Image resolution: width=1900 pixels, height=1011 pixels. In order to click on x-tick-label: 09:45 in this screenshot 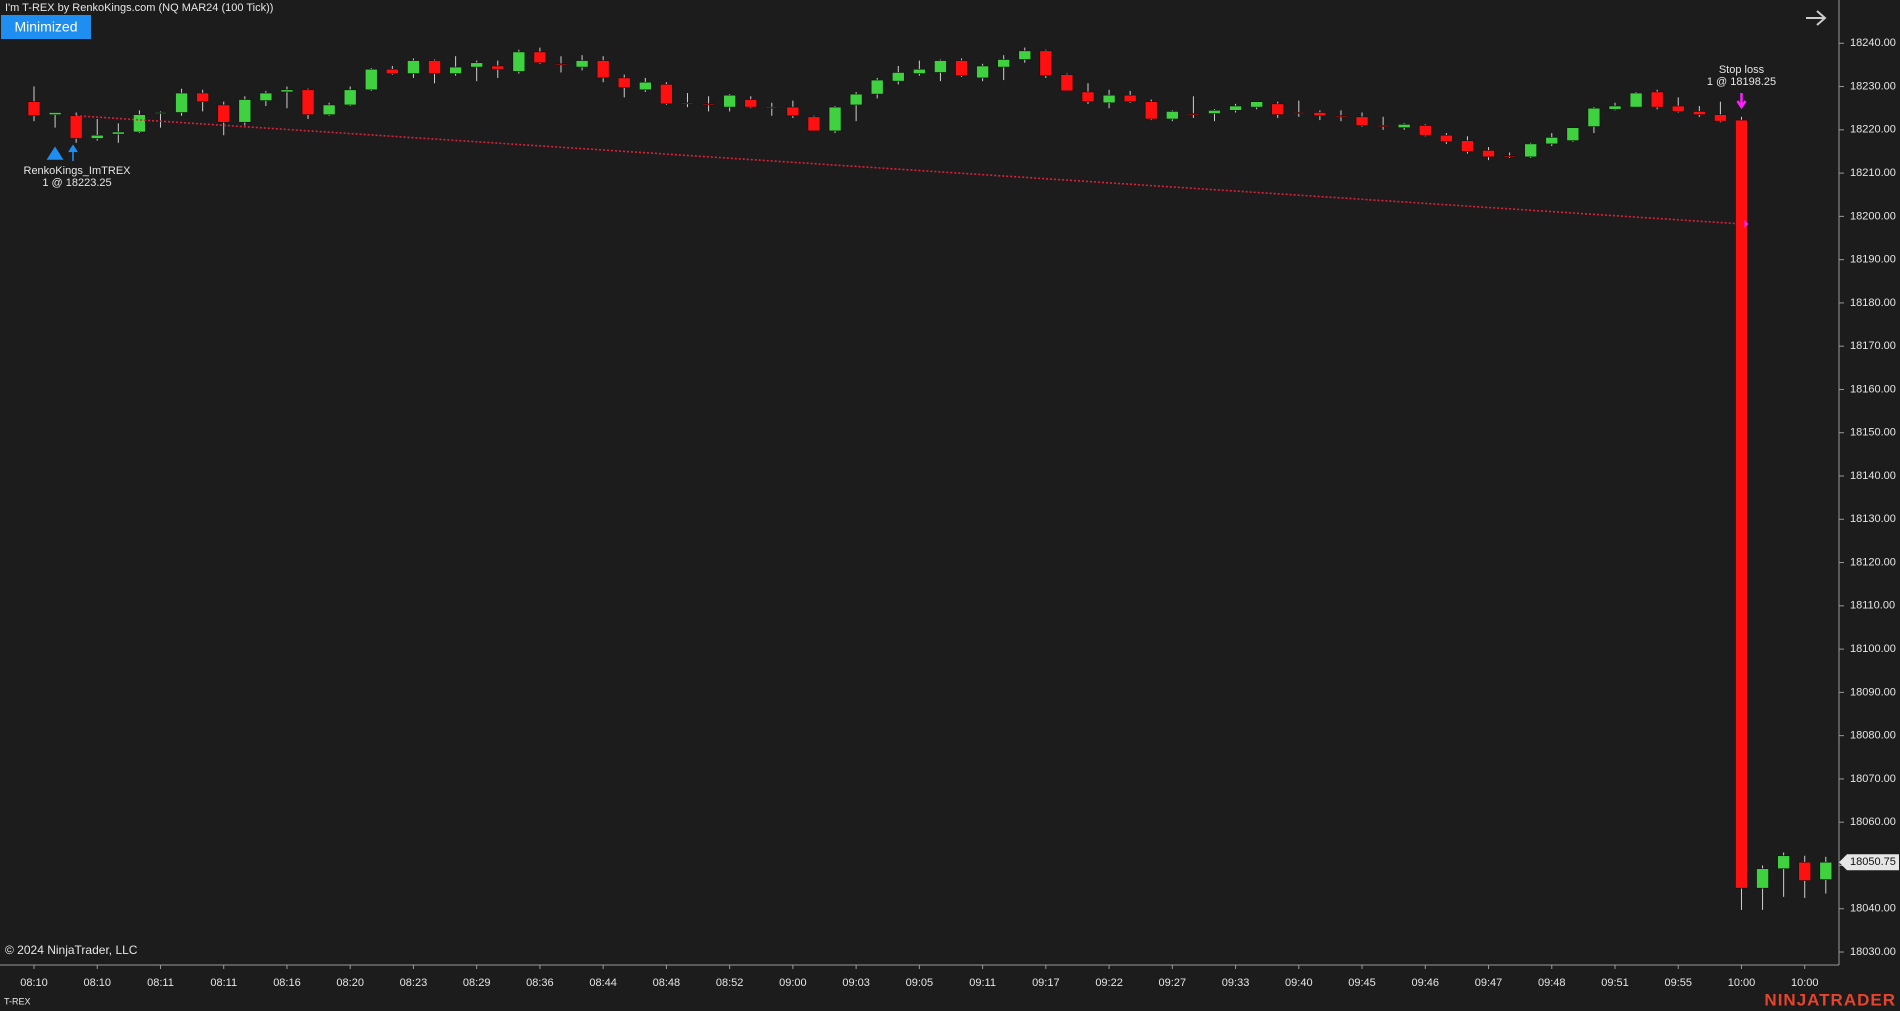, I will do `click(1362, 983)`.